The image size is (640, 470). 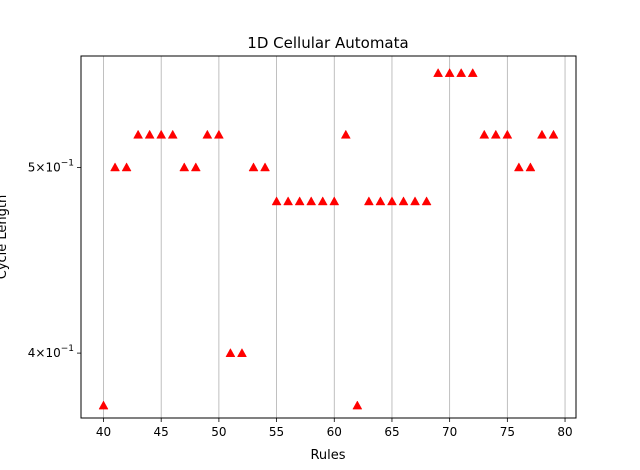 I want to click on x-axis-label: Rules, so click(x=327, y=455).